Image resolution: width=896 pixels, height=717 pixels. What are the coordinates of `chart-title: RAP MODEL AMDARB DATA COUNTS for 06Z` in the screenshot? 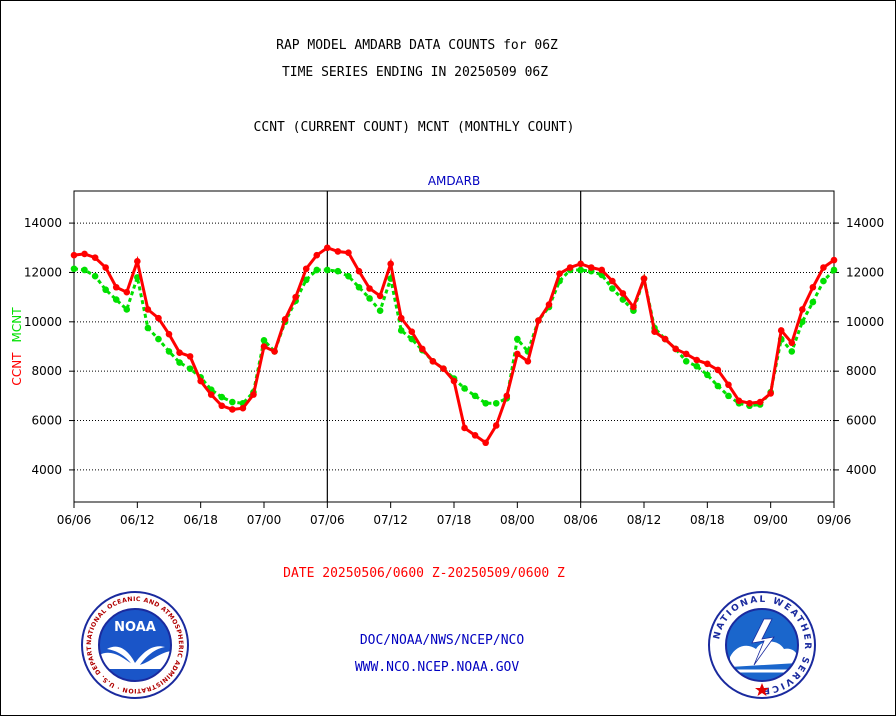 It's located at (417, 45).